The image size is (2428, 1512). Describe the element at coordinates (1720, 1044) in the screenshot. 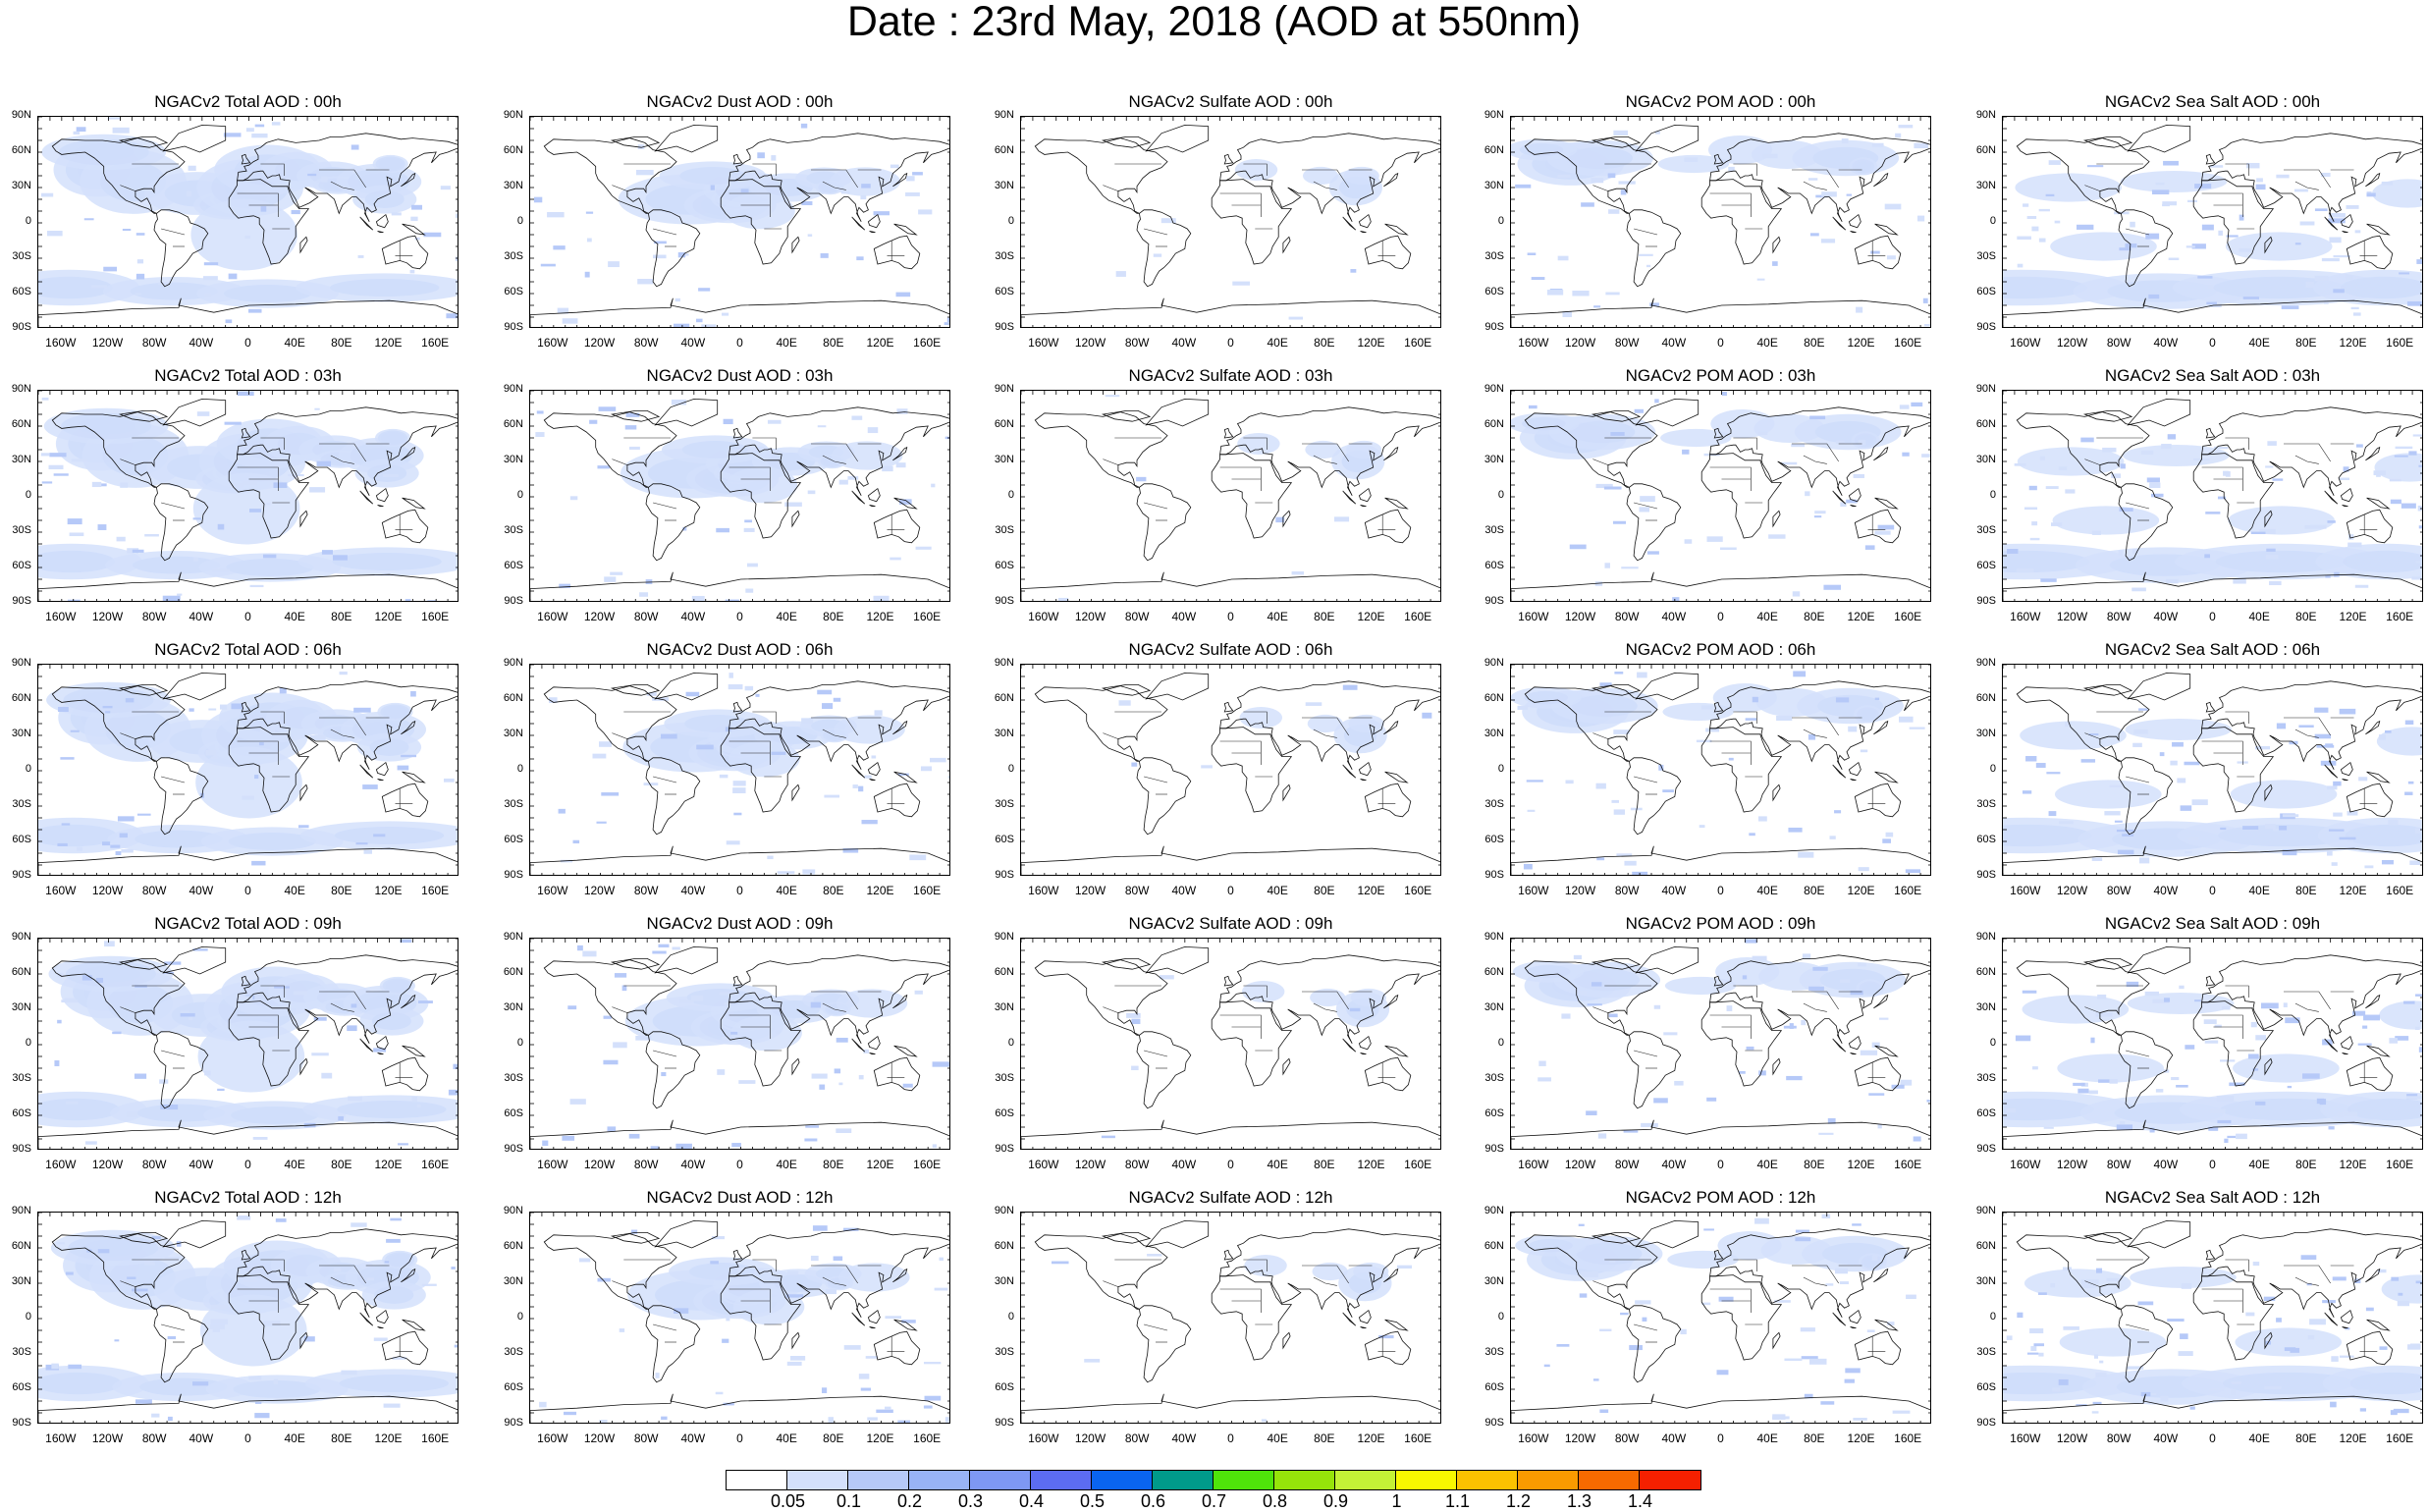

I see `map-canvas` at that location.